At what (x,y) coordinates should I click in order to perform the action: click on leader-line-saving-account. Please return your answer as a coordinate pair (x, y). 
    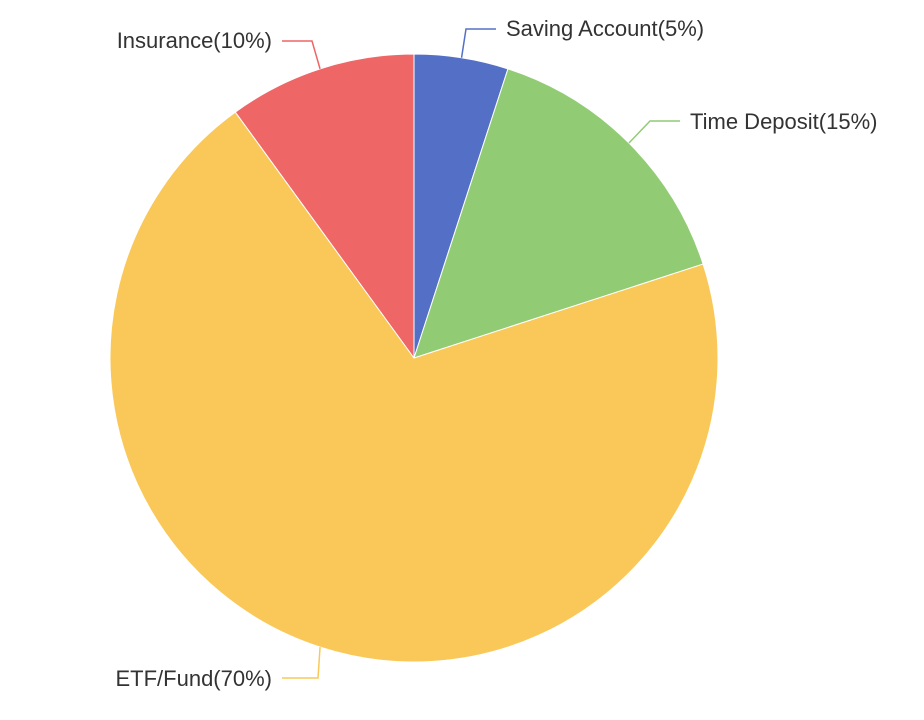
    Looking at the image, I should click on (478, 43).